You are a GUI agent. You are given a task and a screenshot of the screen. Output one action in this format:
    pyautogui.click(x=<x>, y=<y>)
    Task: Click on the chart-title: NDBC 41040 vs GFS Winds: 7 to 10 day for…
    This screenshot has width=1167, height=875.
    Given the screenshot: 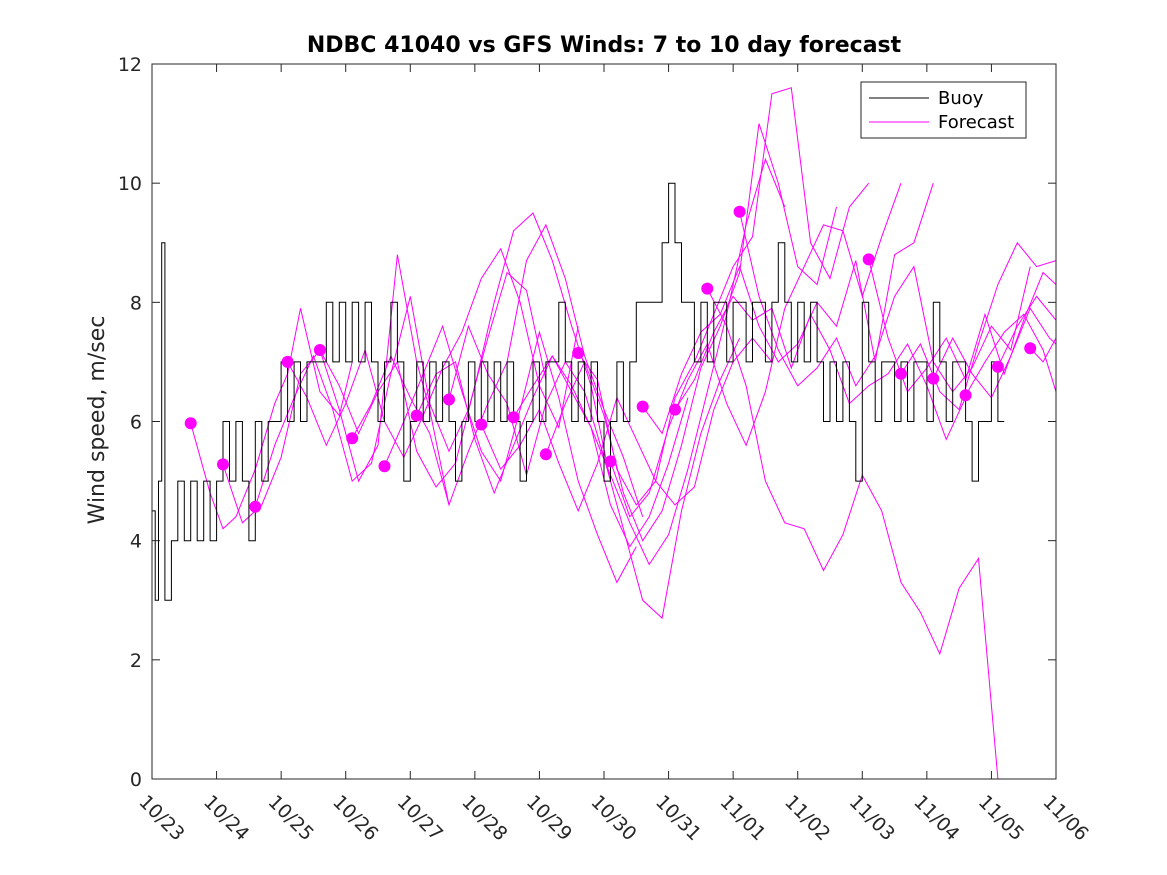 What is the action you would take?
    pyautogui.click(x=604, y=45)
    